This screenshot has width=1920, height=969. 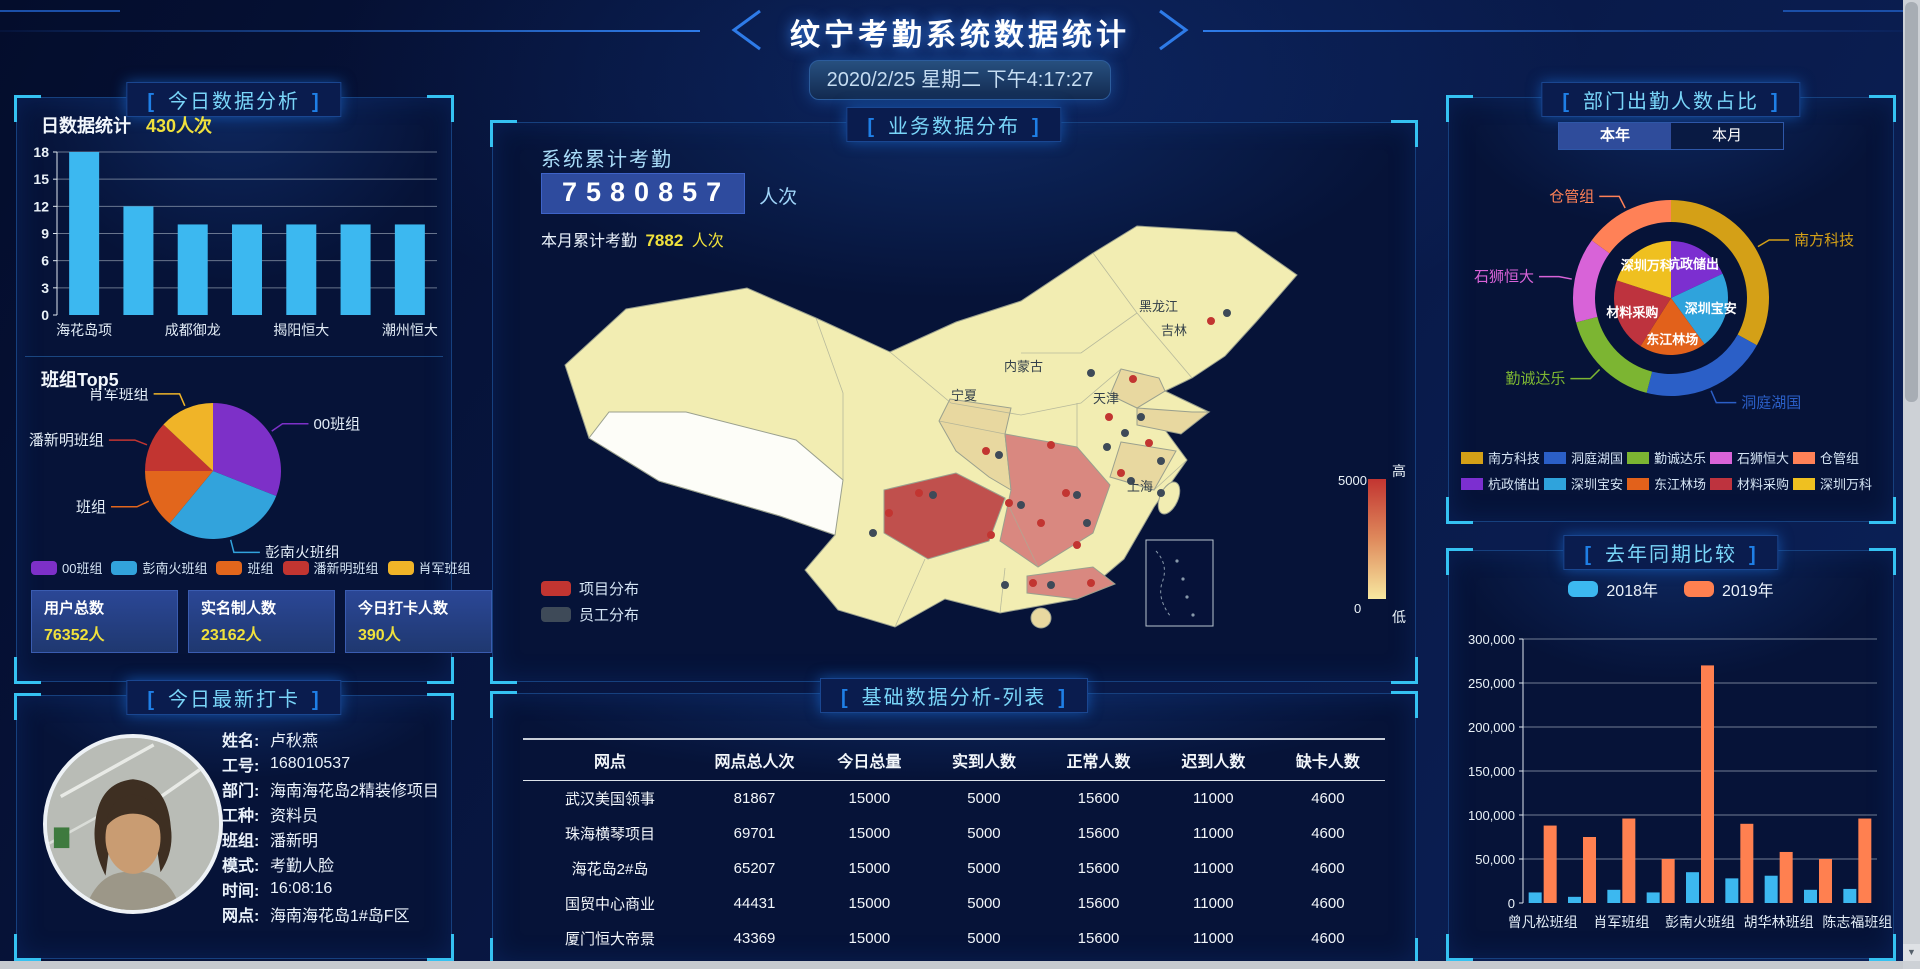 I want to click on legend-item: 深圳宝安, so click(x=1585, y=483).